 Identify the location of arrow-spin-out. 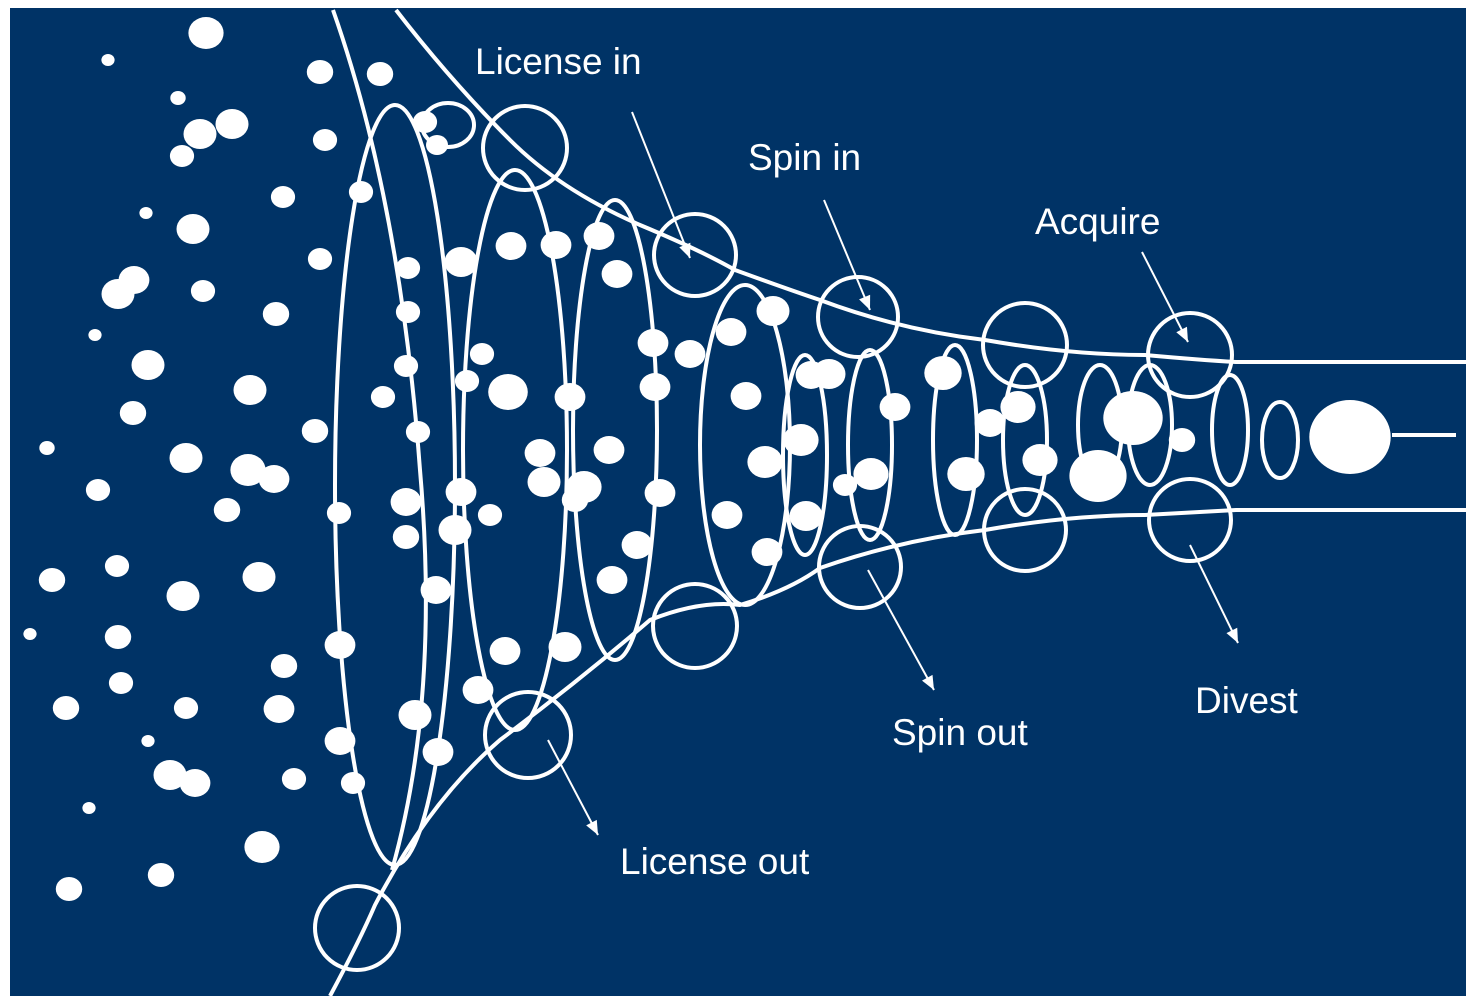
(901, 630).